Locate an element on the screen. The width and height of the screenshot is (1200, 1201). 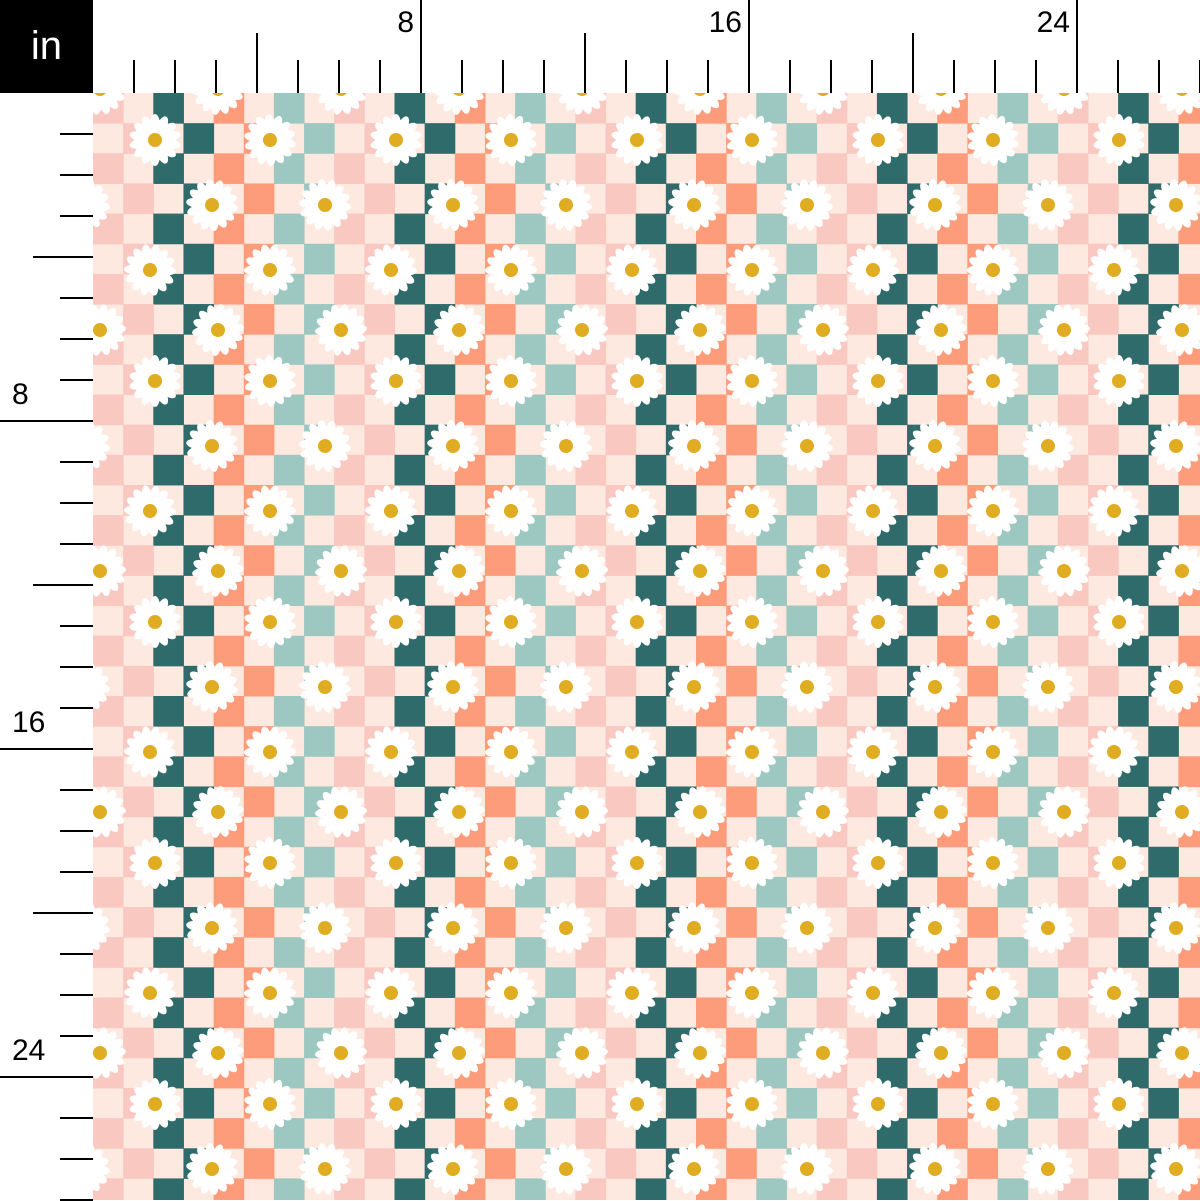
left-ruler-label: 16 is located at coordinates (28, 723).